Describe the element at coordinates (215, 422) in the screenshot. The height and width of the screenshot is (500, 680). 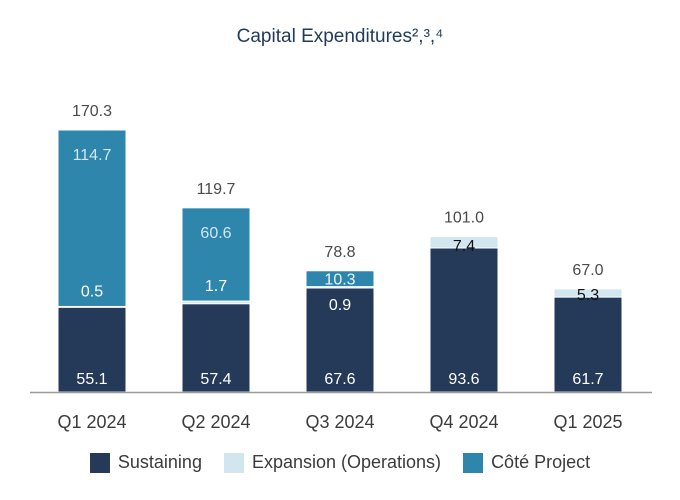
I see `x-tick-label-1: Q2 2024` at that location.